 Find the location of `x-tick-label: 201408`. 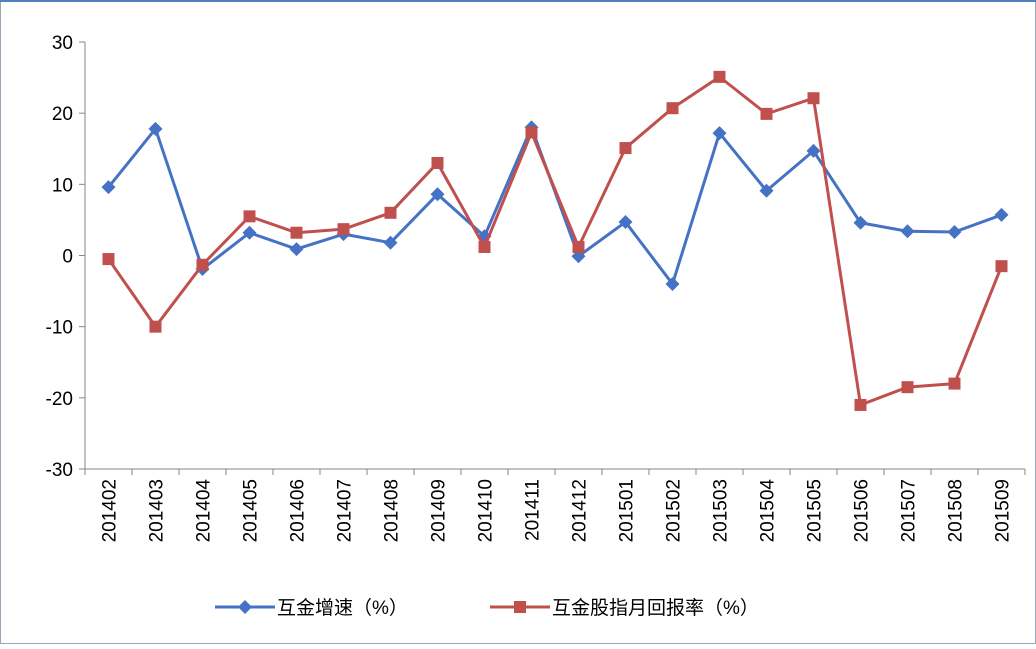

x-tick-label: 201408 is located at coordinates (392, 510).